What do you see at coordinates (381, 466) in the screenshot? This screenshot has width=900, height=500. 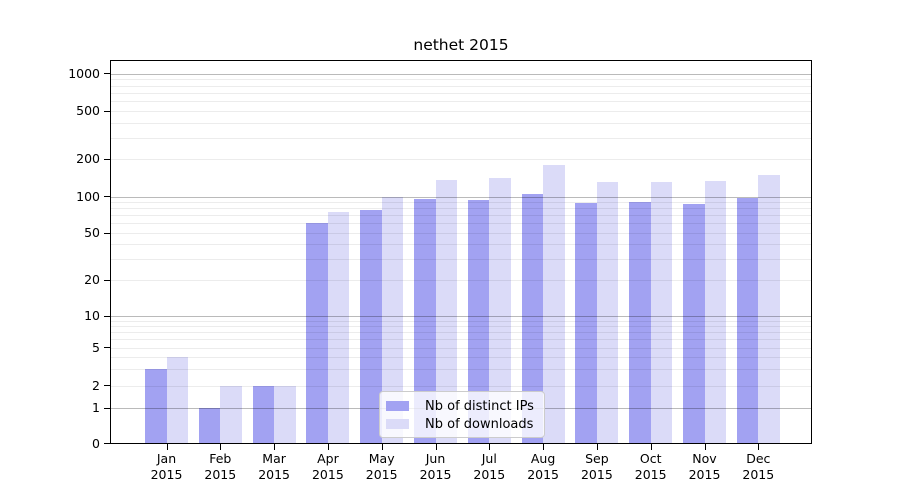 I see `x-tick-label: May 2015` at bounding box center [381, 466].